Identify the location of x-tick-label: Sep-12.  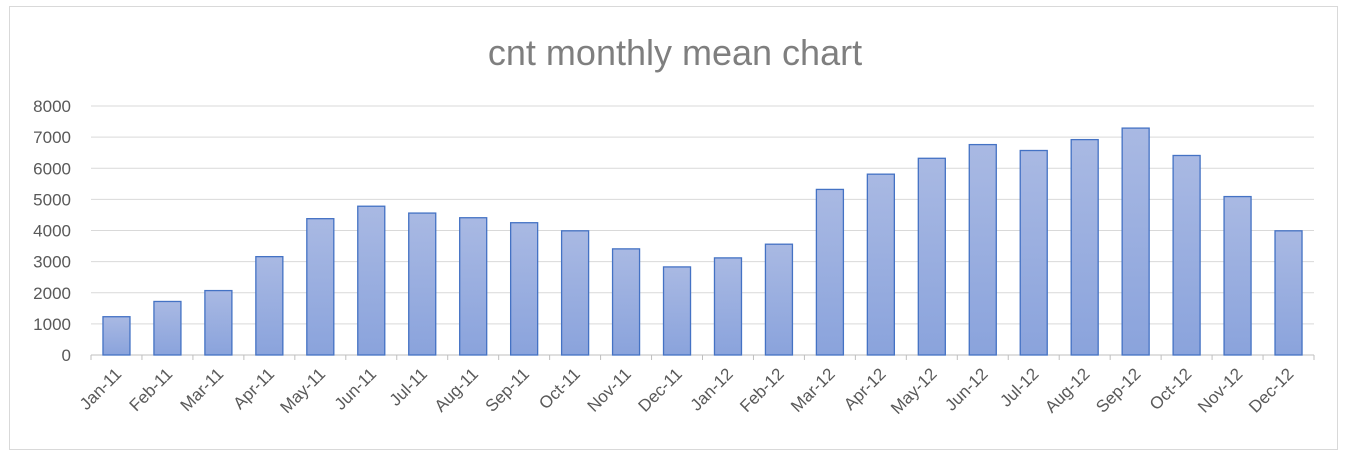
(1118, 390).